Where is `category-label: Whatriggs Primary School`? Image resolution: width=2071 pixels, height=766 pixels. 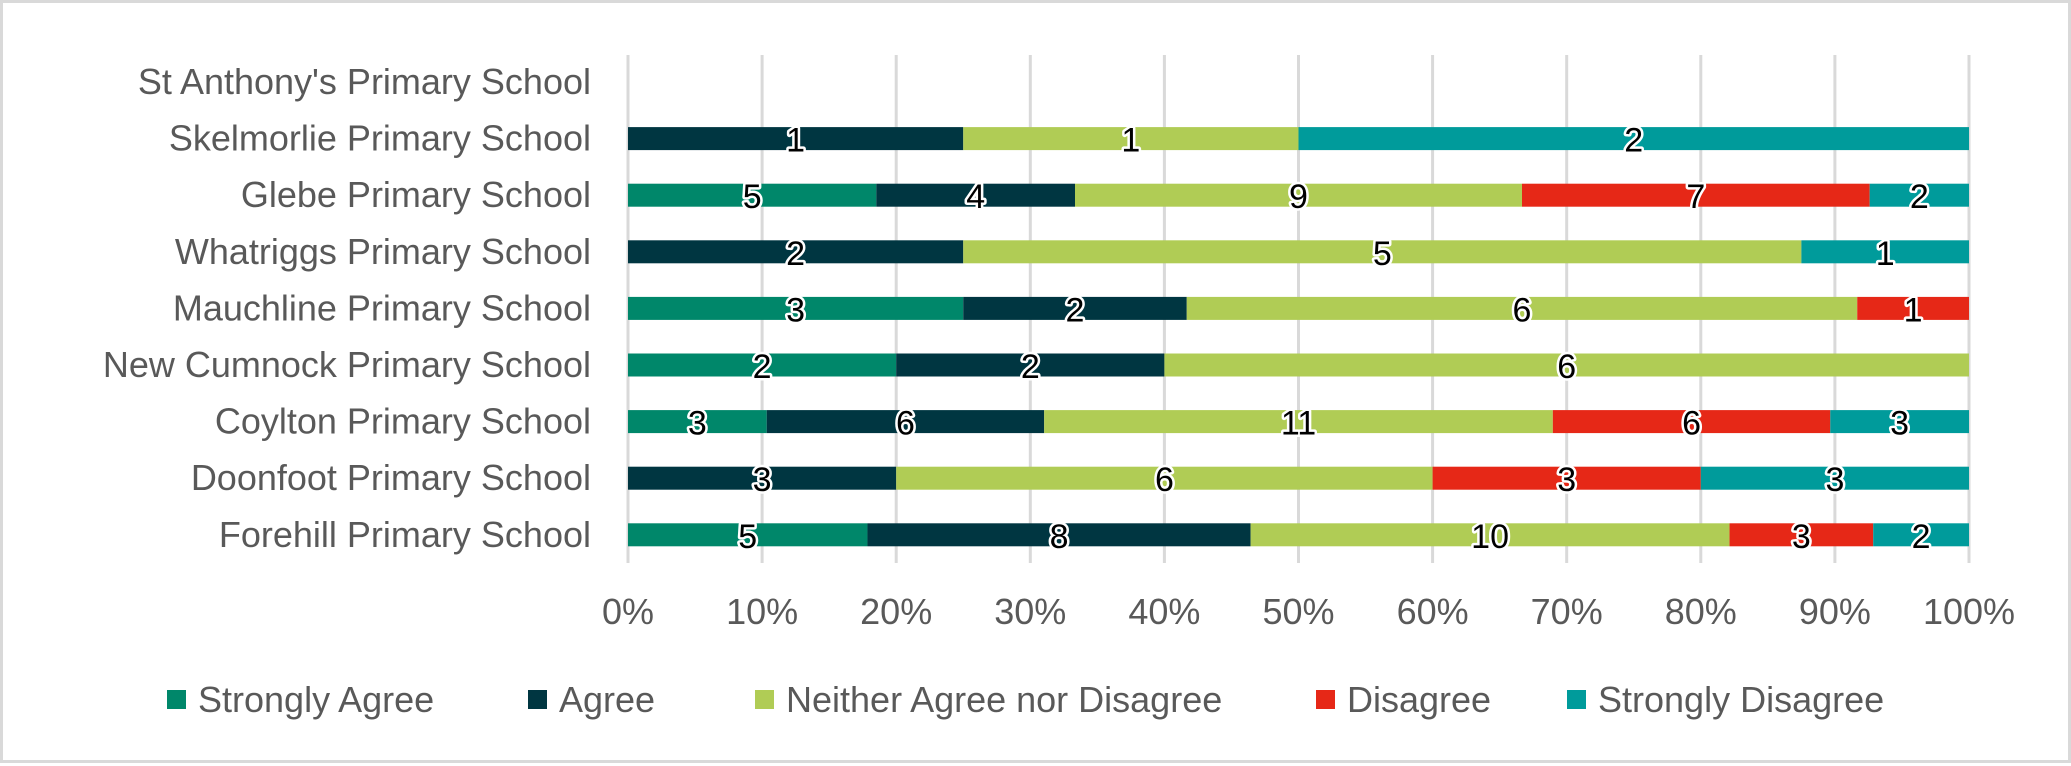 category-label: Whatriggs Primary School is located at coordinates (383, 251).